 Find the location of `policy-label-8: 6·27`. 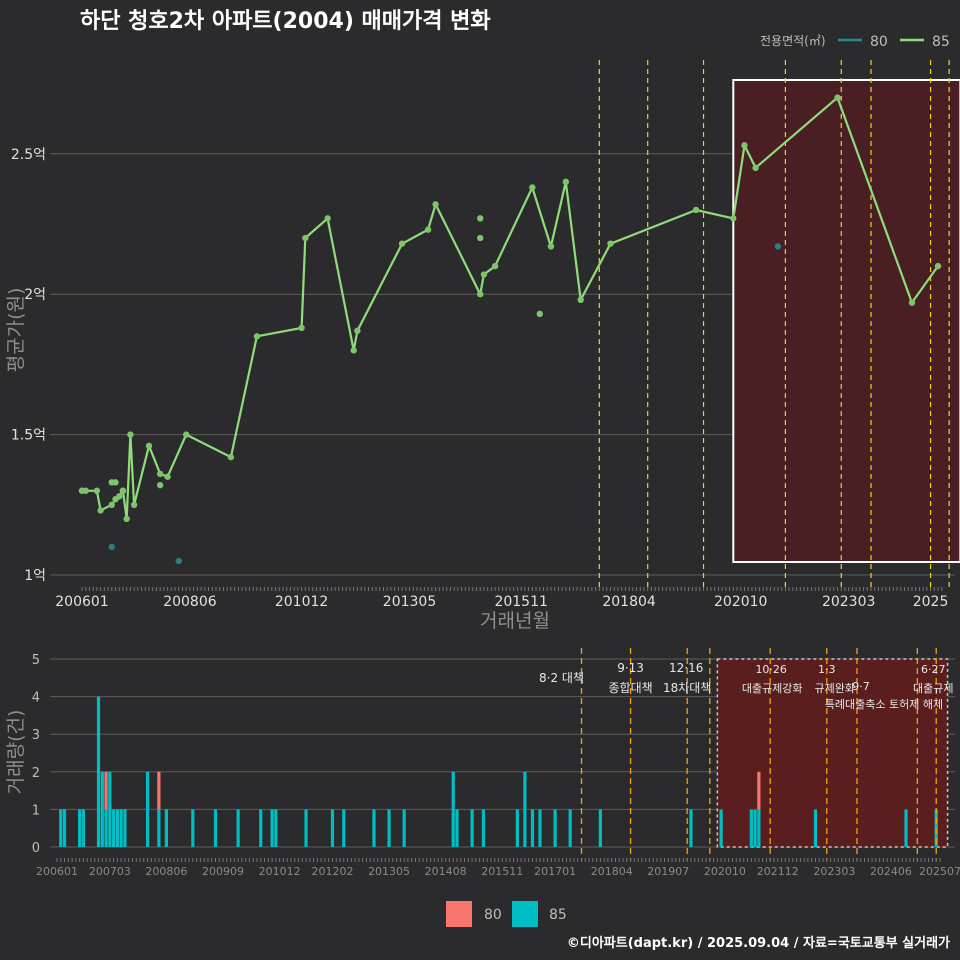

policy-label-8: 6·27 is located at coordinates (933, 669).